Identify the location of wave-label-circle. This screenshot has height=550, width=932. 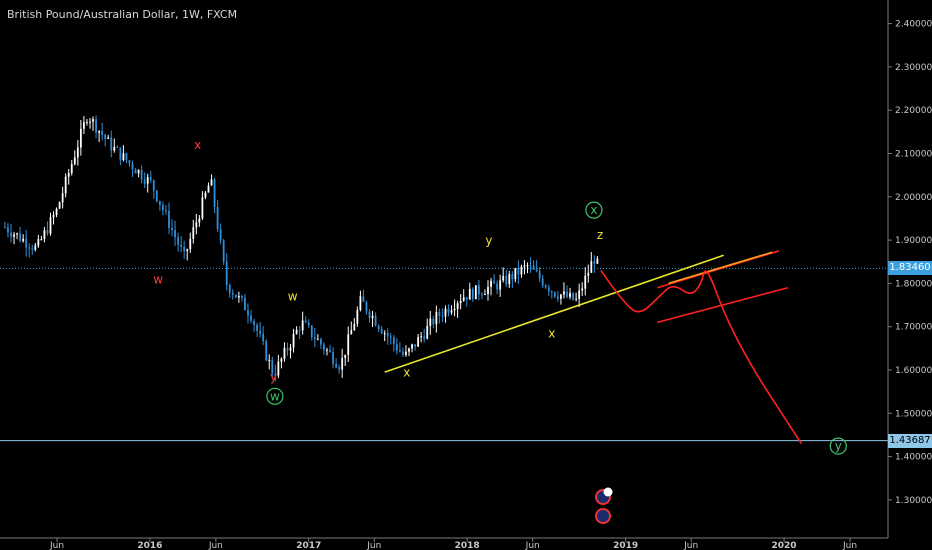
(594, 210).